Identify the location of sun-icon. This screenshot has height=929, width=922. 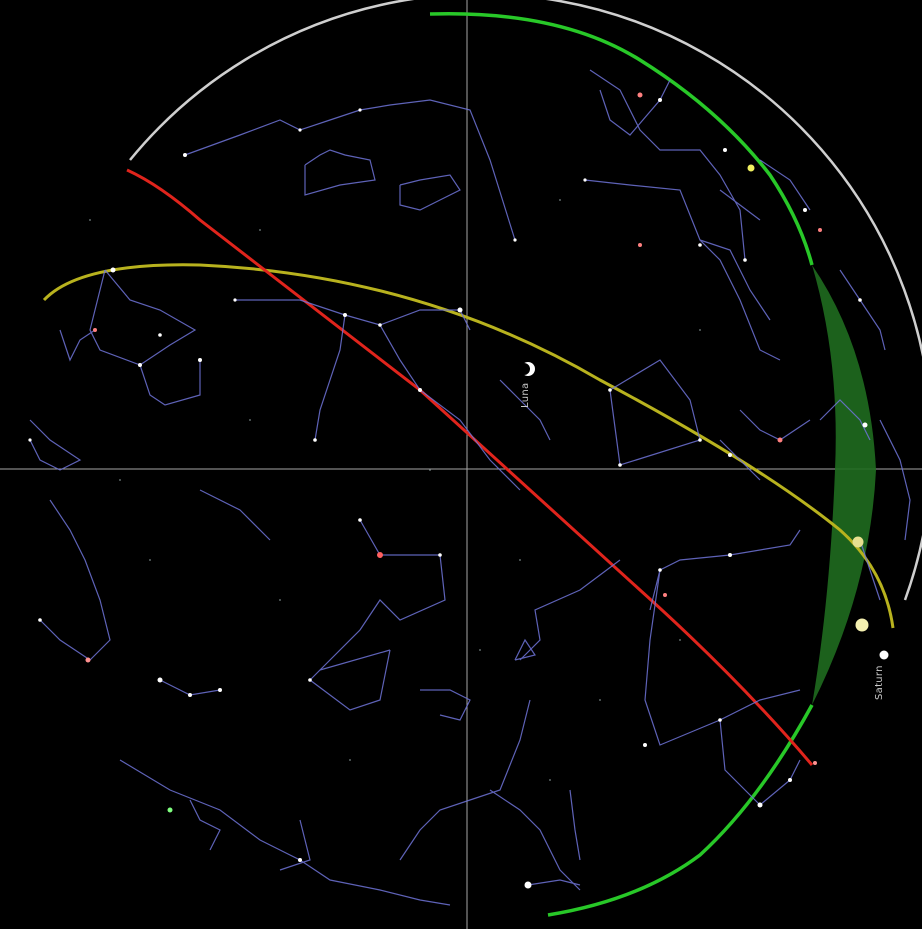
(862, 625).